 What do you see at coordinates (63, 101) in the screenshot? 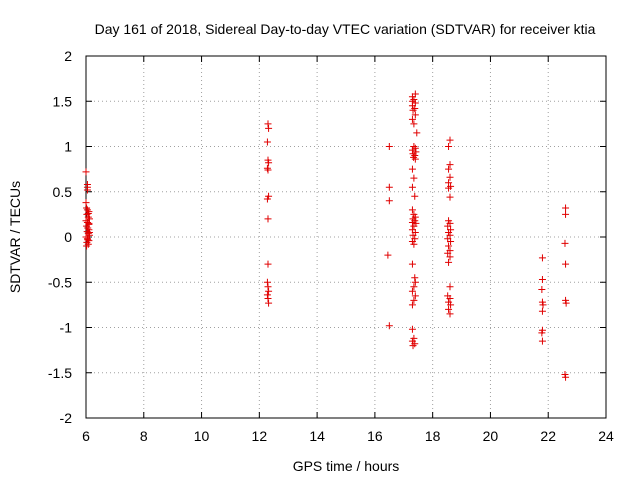
I see `y-tick-label: 1.5` at bounding box center [63, 101].